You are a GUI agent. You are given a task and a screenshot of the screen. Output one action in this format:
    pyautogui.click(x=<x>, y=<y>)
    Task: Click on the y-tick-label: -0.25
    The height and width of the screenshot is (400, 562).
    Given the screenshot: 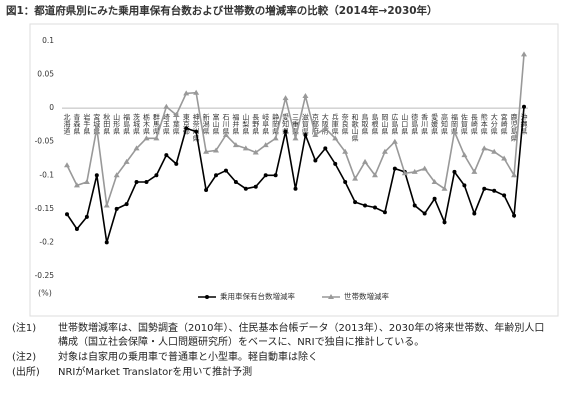 What is the action you would take?
    pyautogui.click(x=45, y=275)
    